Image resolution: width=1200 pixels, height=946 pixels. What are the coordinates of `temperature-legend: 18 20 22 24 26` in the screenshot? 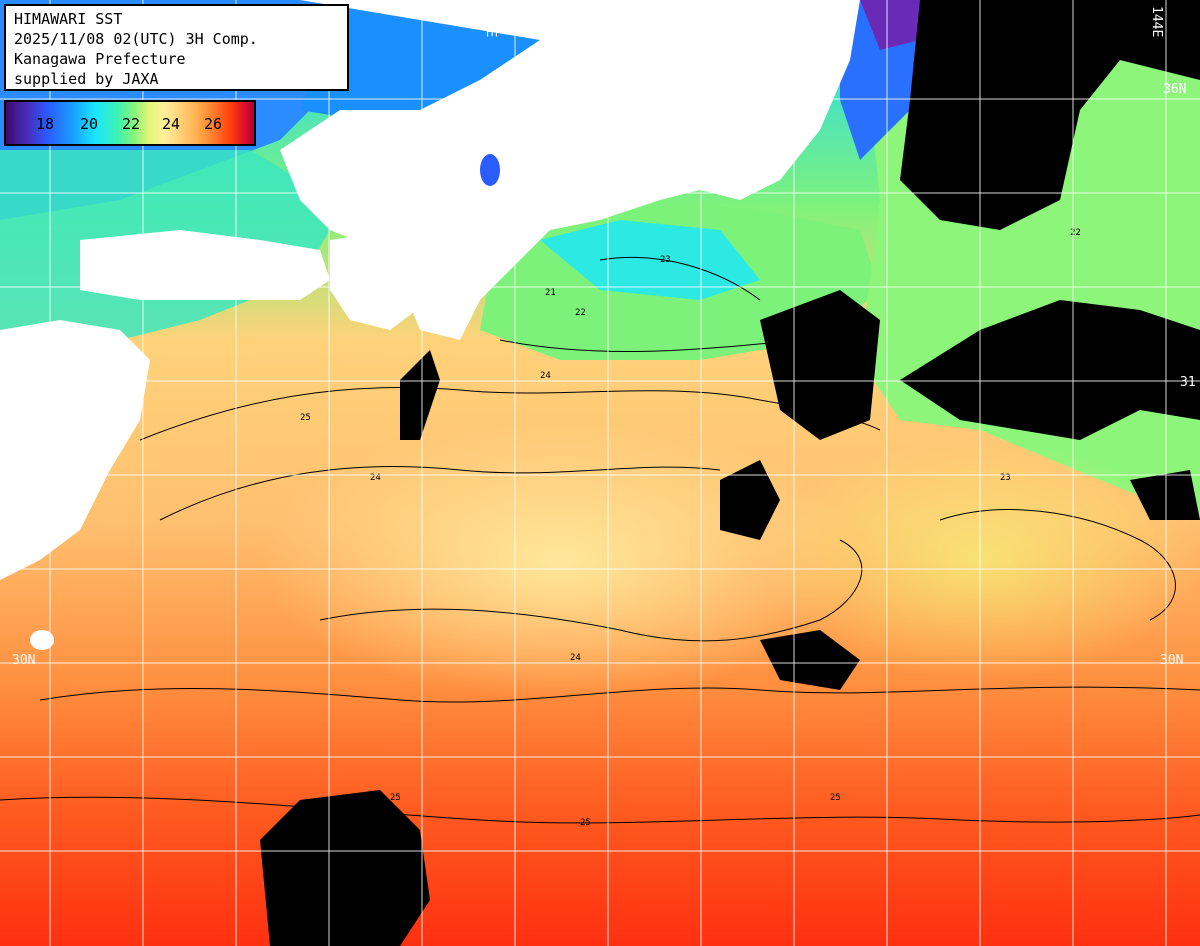 It's located at (130, 123).